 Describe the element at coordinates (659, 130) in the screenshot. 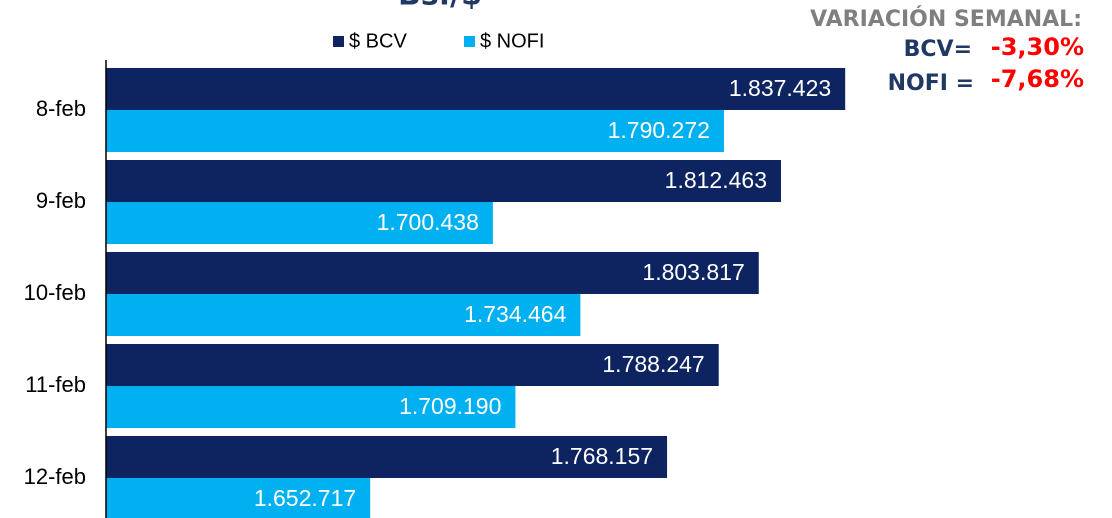

I see `data-label: 1.790.272` at that location.